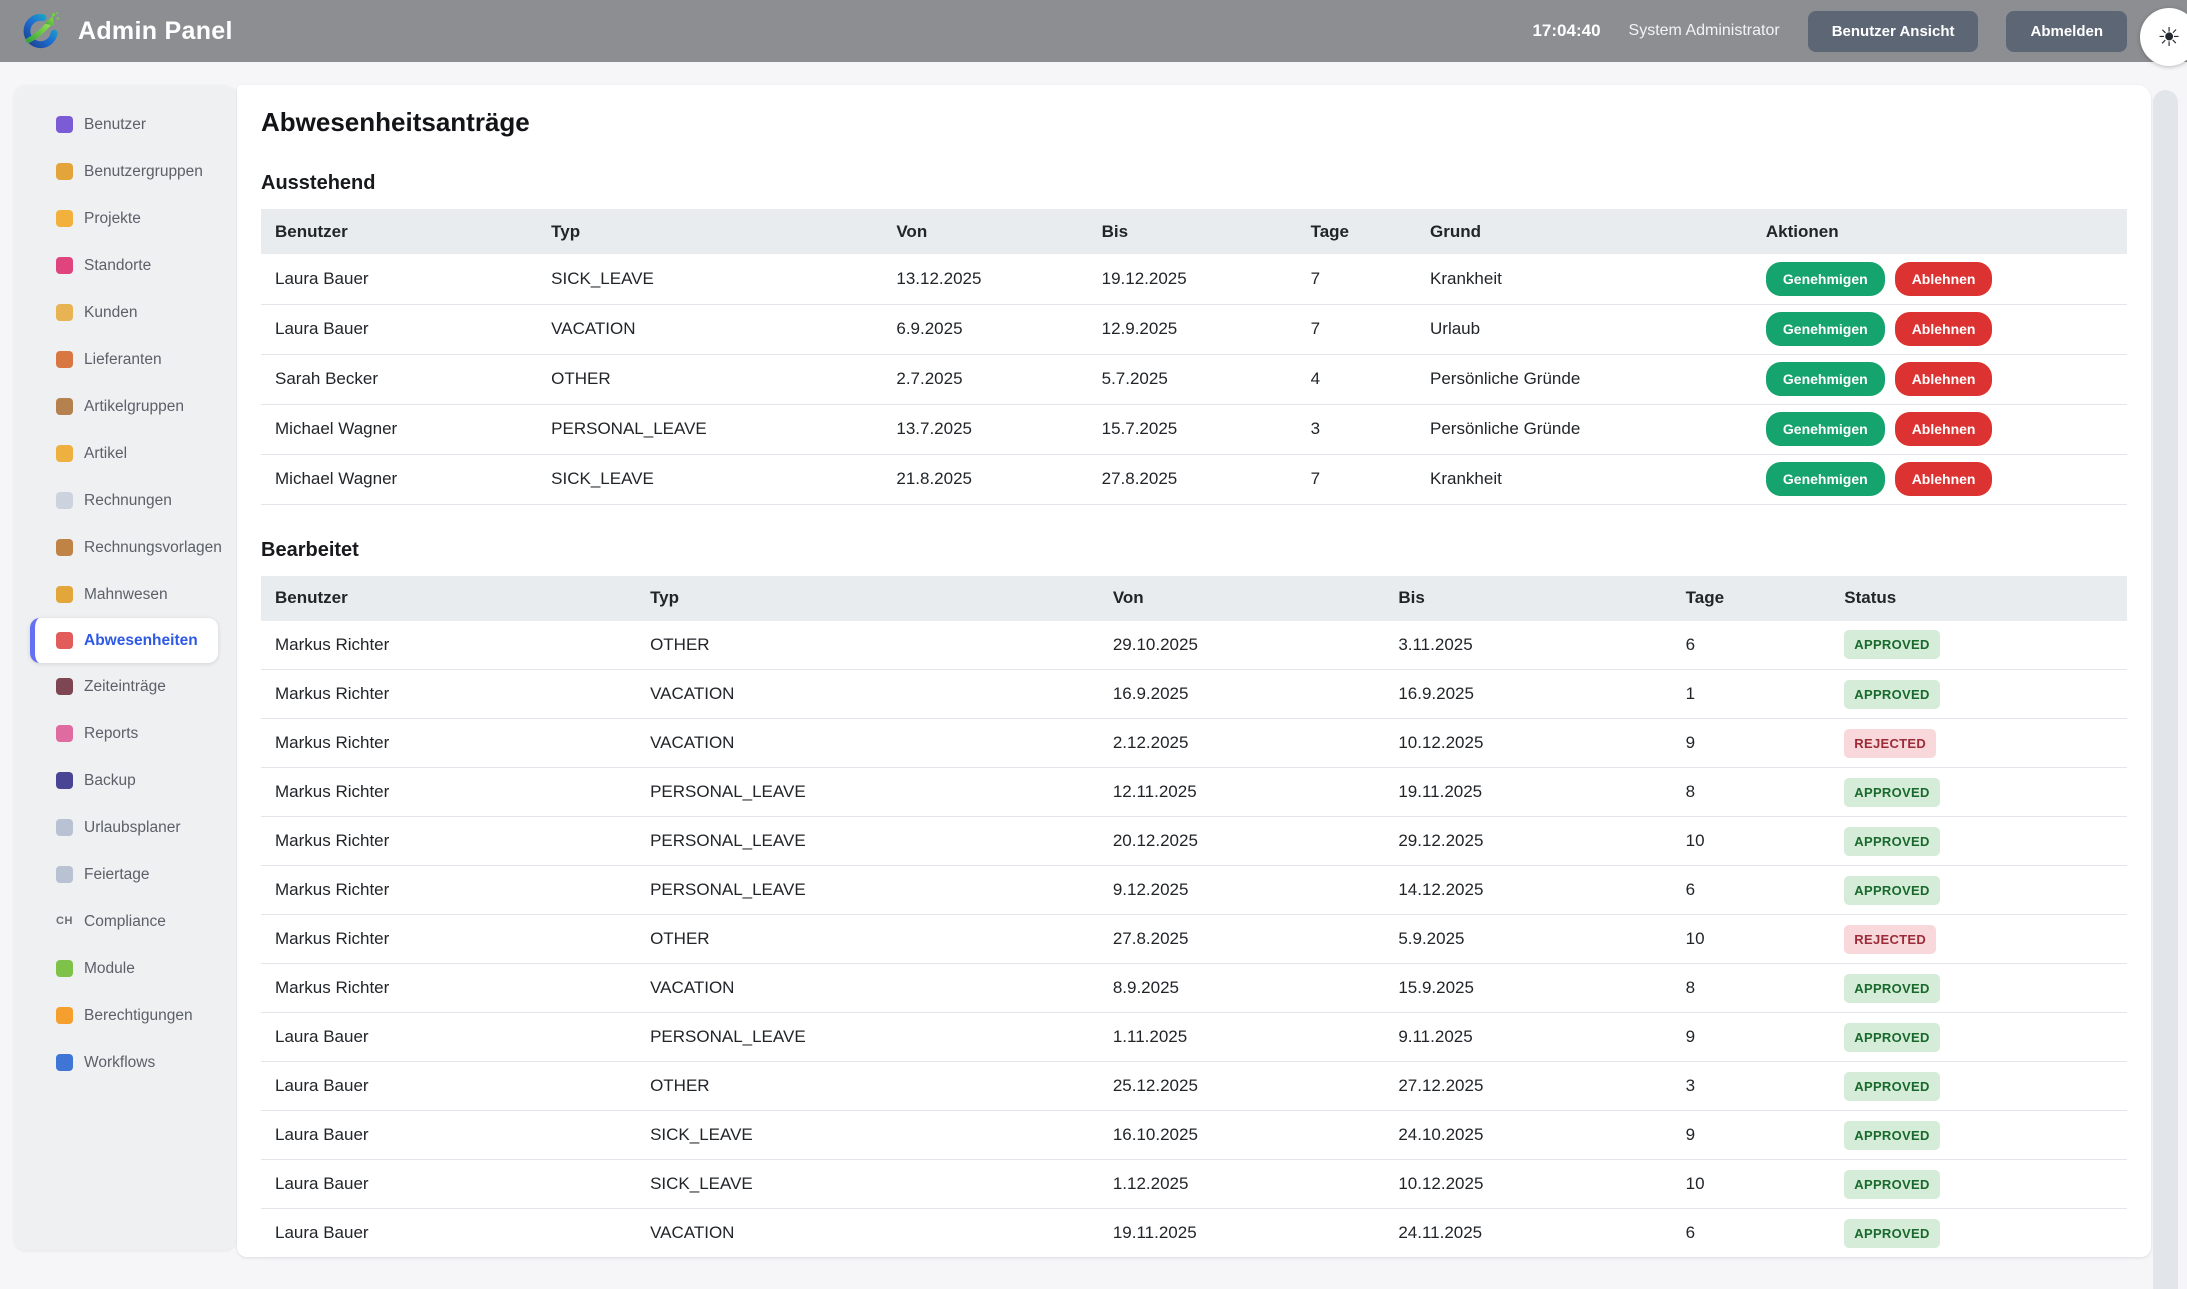 This screenshot has height=1289, width=2187. Describe the element at coordinates (1704, 30) in the screenshot. I see `user-role-label: System Administrator` at that location.